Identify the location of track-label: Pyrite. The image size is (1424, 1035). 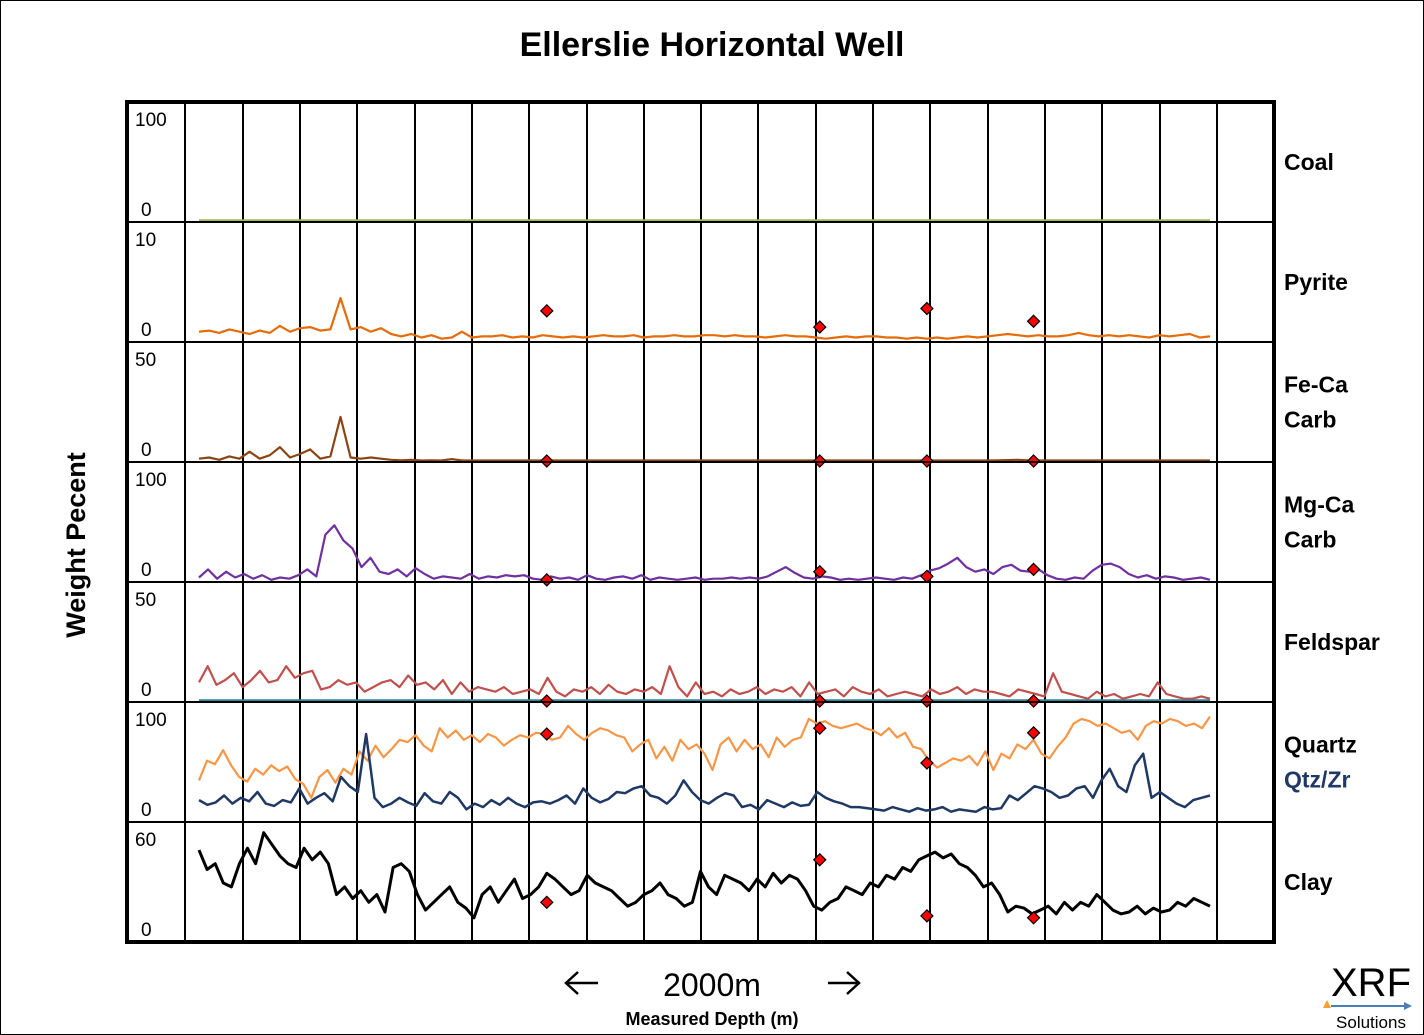
(1316, 282).